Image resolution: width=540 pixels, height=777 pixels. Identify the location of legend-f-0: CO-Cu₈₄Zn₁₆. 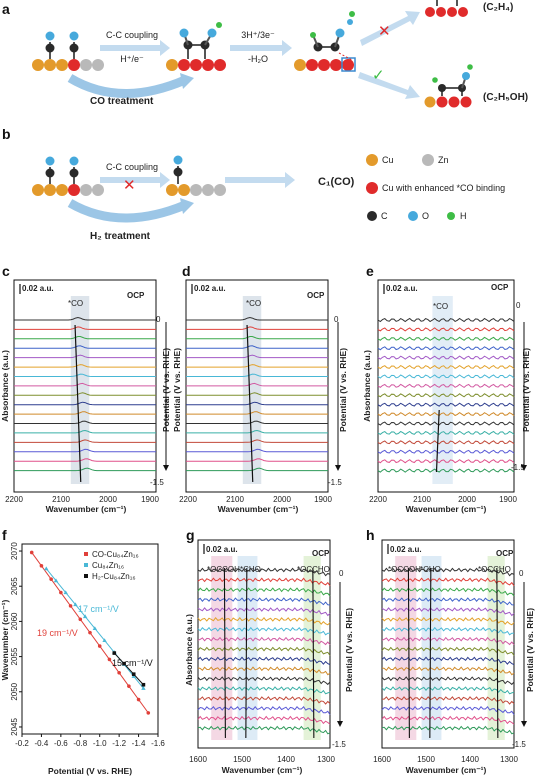
(115, 554).